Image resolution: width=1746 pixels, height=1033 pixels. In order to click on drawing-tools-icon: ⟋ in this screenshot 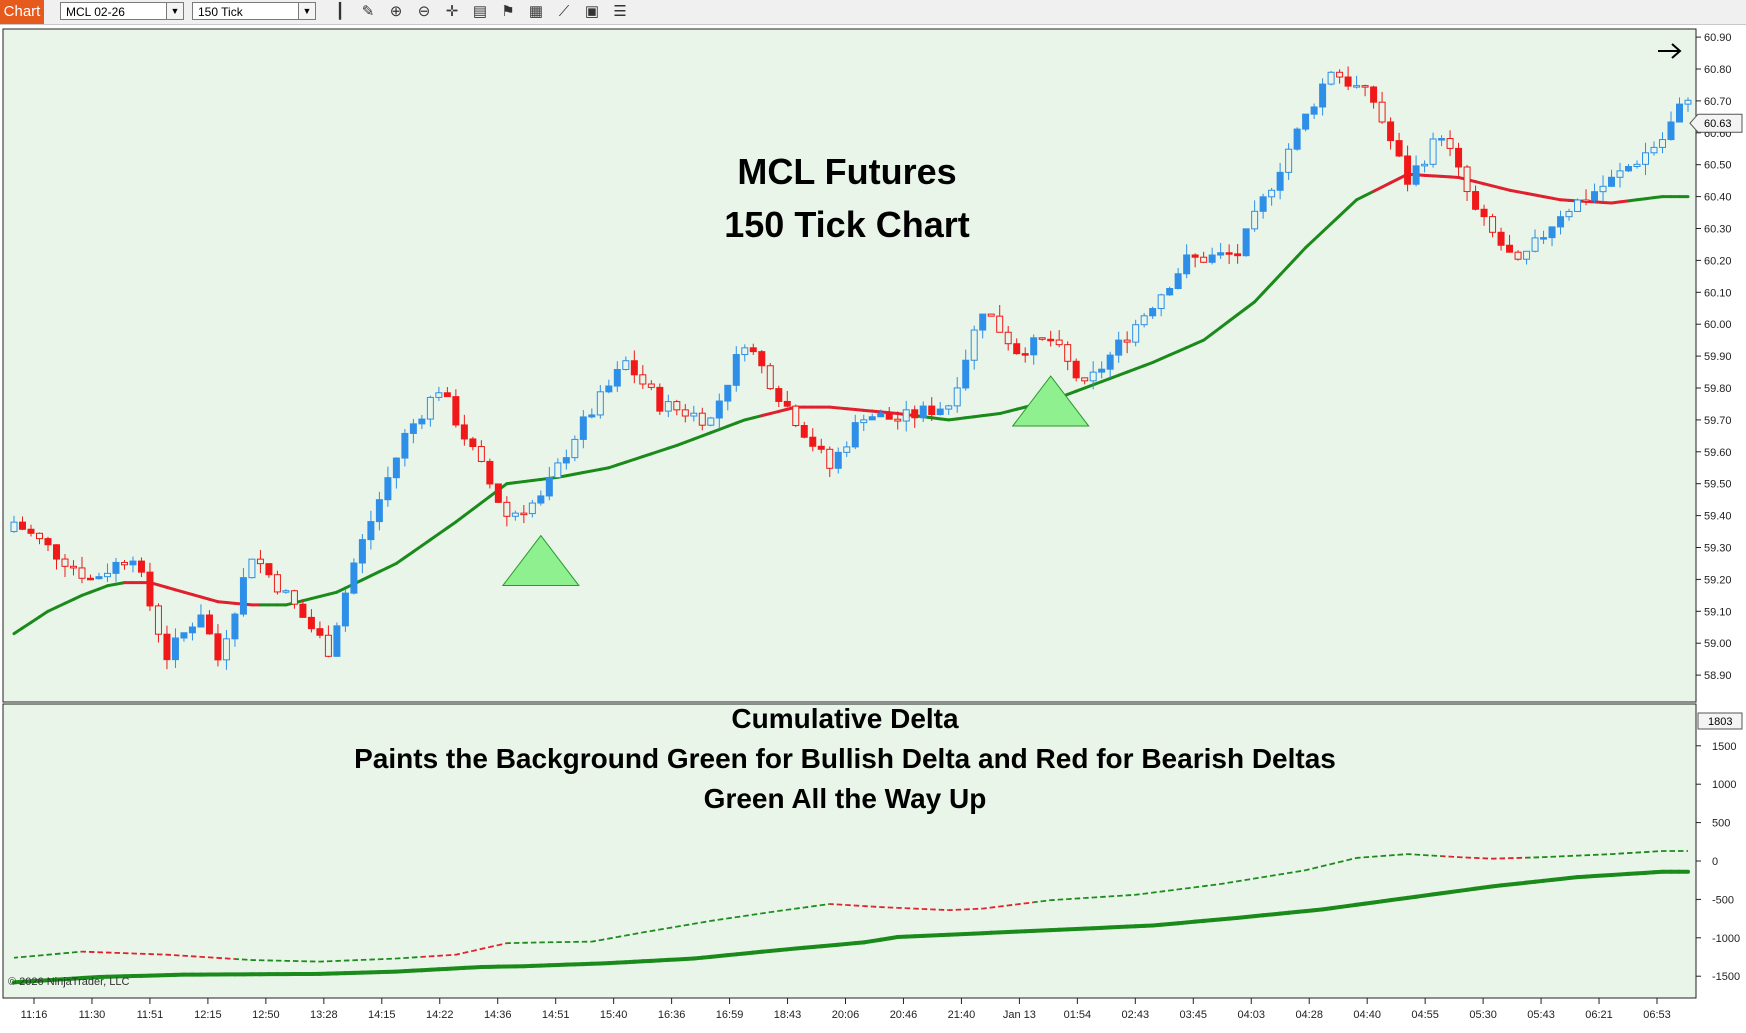, I will do `click(564, 11)`.